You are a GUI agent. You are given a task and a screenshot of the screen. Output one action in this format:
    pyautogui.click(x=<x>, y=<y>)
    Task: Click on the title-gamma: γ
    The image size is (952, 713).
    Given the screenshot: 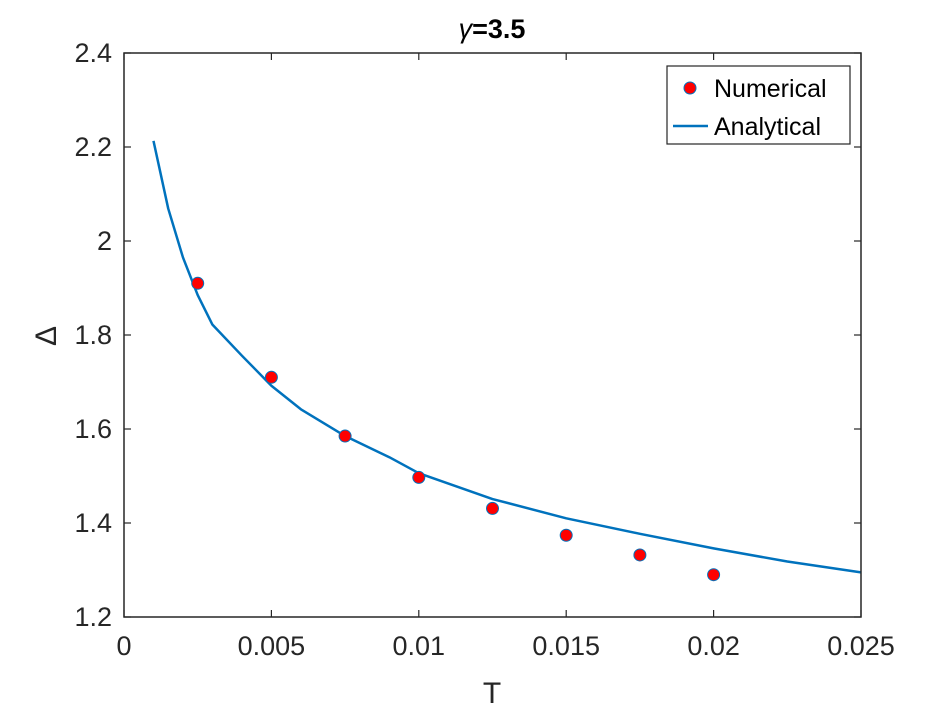 What is the action you would take?
    pyautogui.click(x=466, y=29)
    